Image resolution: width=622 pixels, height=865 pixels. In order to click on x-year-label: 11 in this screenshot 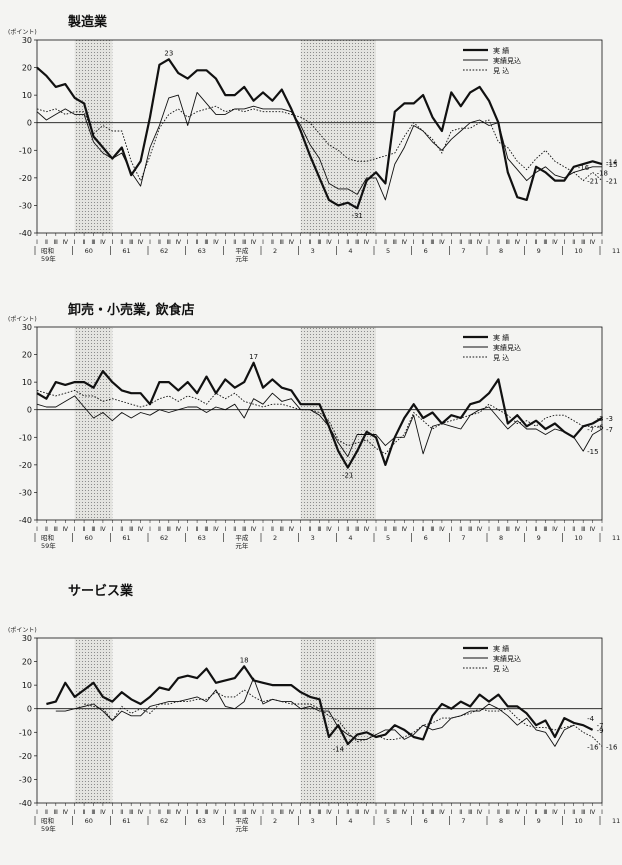, I will do `click(616, 821)`.